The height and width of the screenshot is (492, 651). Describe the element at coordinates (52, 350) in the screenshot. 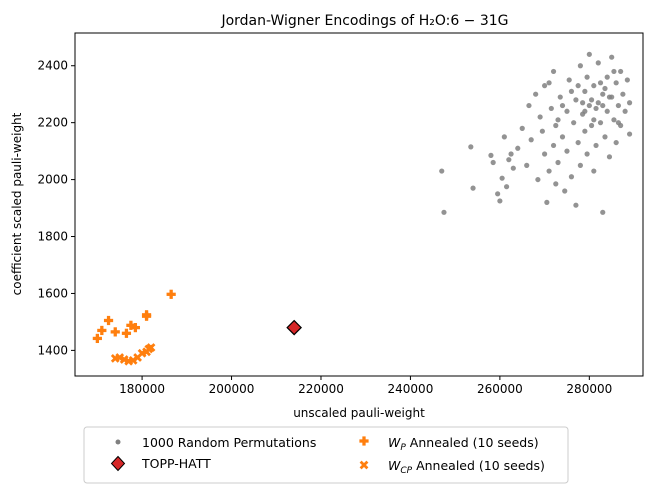

I see `y-tick-label: 1400` at that location.